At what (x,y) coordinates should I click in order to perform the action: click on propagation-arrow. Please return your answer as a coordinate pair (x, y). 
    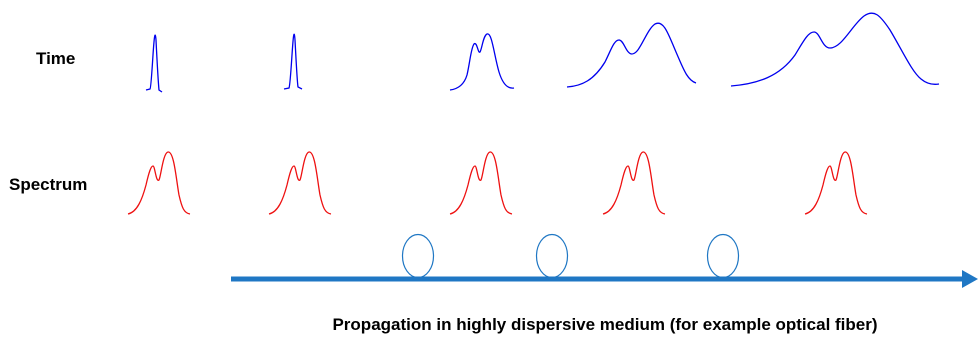
    Looking at the image, I should click on (604, 279).